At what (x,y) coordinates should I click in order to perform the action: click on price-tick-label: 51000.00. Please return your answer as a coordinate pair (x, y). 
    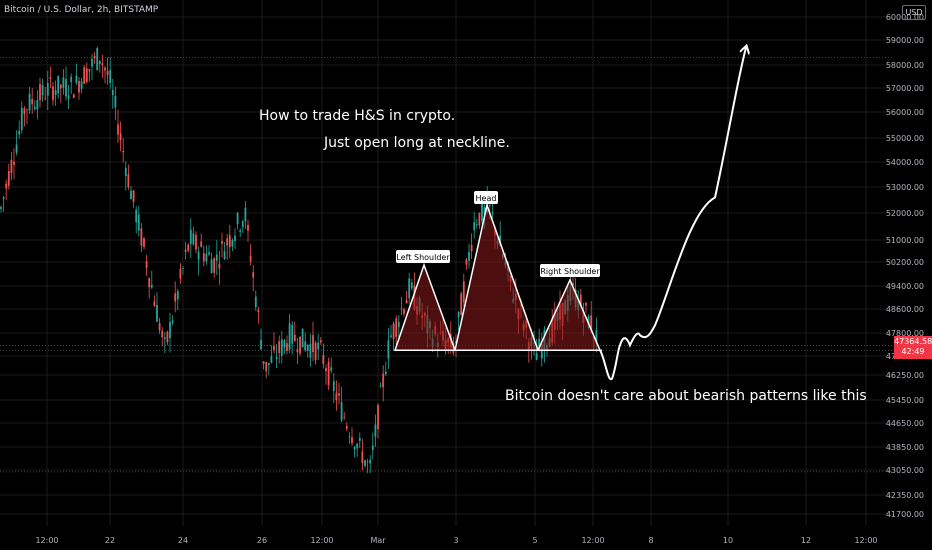
    Looking at the image, I should click on (905, 240).